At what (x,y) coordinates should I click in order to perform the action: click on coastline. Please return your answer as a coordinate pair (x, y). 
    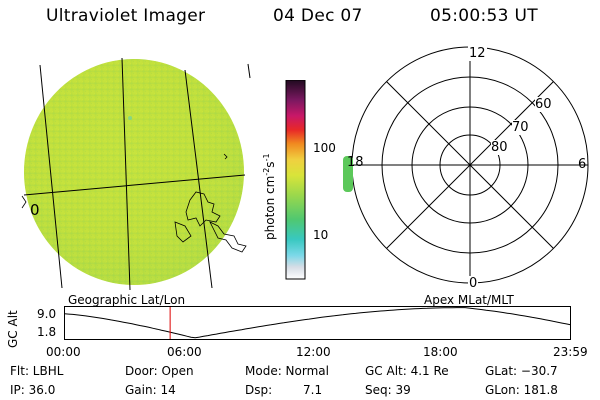
    Looking at the image, I should click on (134, 203).